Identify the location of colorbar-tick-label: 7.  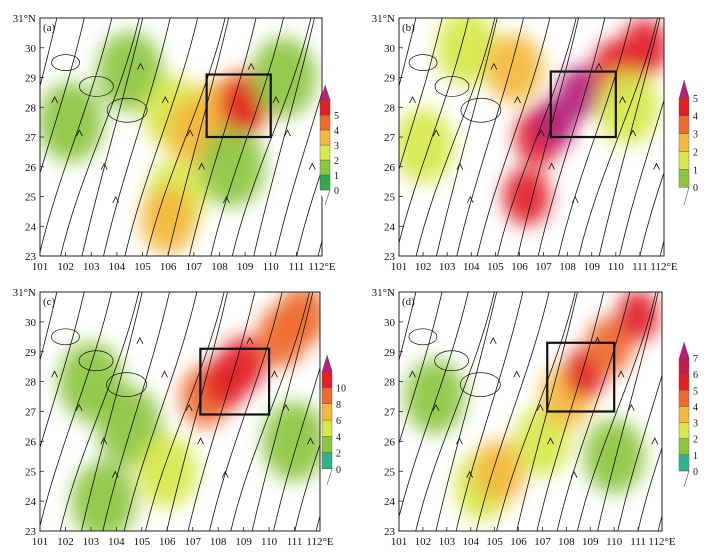
(695, 359).